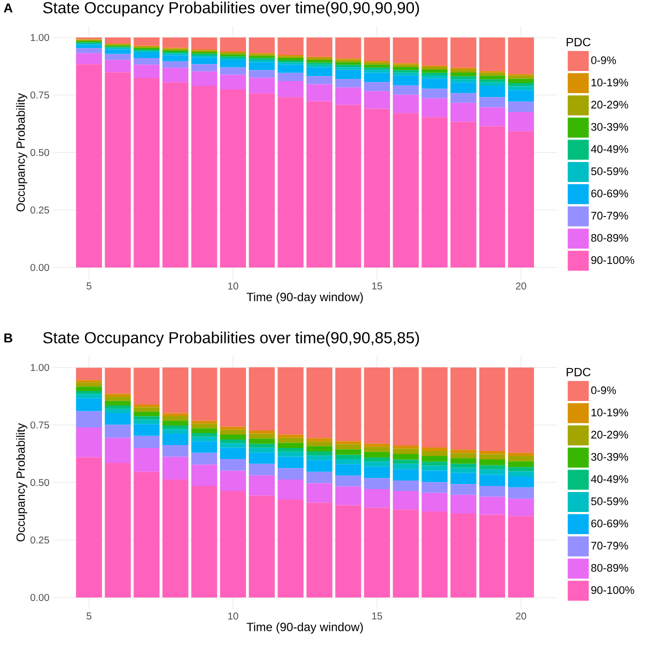 Image resolution: width=662 pixels, height=647 pixels. I want to click on text: 60-69%, so click(609, 524).